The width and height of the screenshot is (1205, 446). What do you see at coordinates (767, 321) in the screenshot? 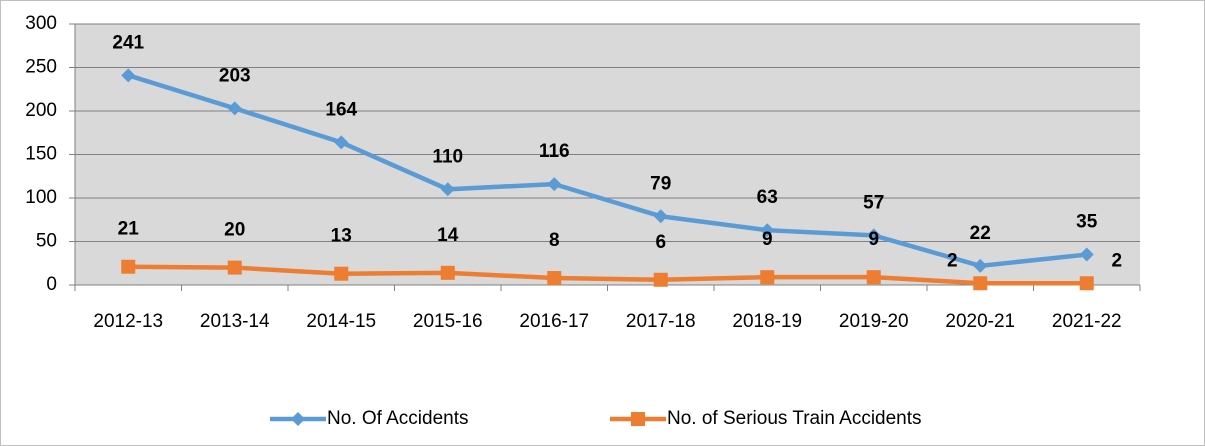
I see `x-tick-label: 2018-19` at bounding box center [767, 321].